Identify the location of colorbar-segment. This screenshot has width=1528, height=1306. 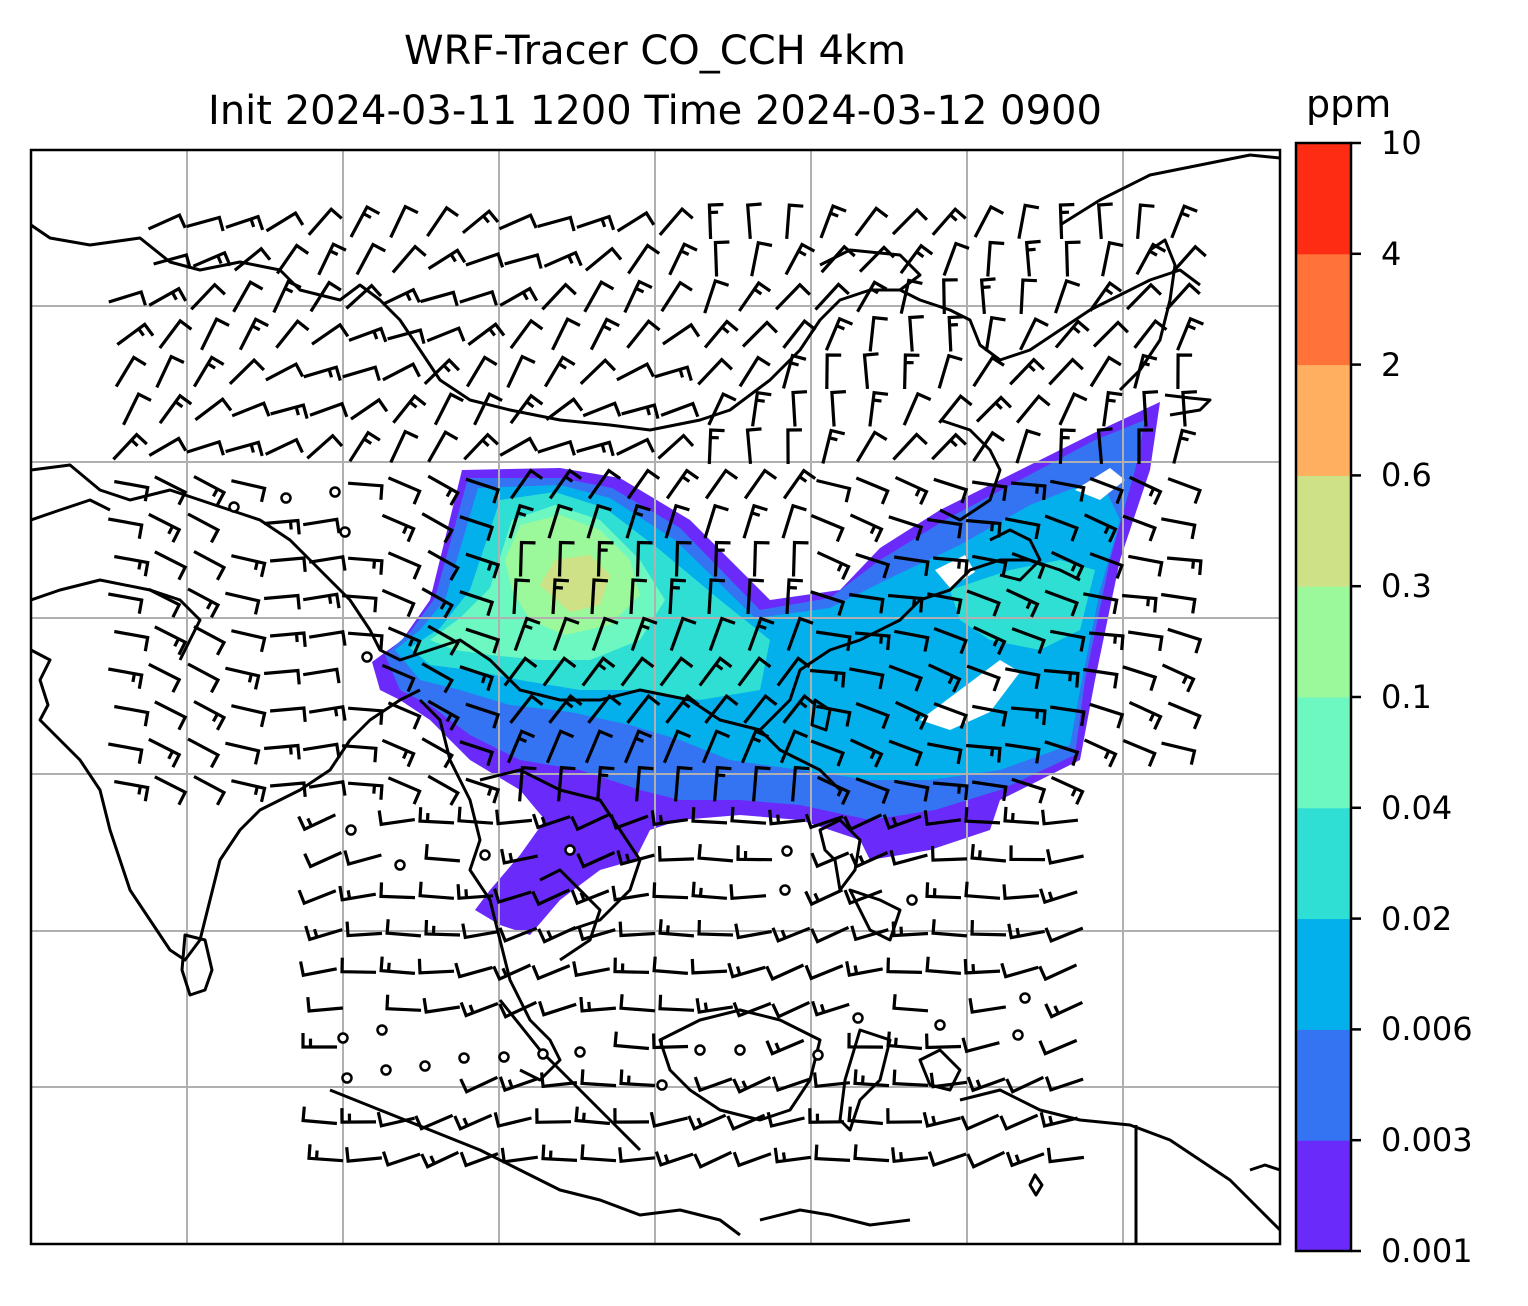
(1323, 420).